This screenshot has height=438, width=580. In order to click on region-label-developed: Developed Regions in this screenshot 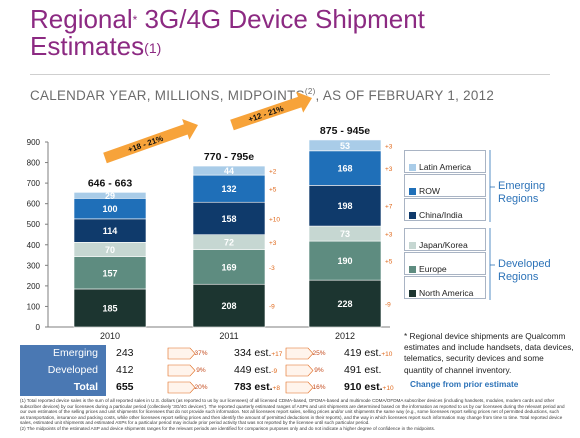, I will do `click(524, 271)`.